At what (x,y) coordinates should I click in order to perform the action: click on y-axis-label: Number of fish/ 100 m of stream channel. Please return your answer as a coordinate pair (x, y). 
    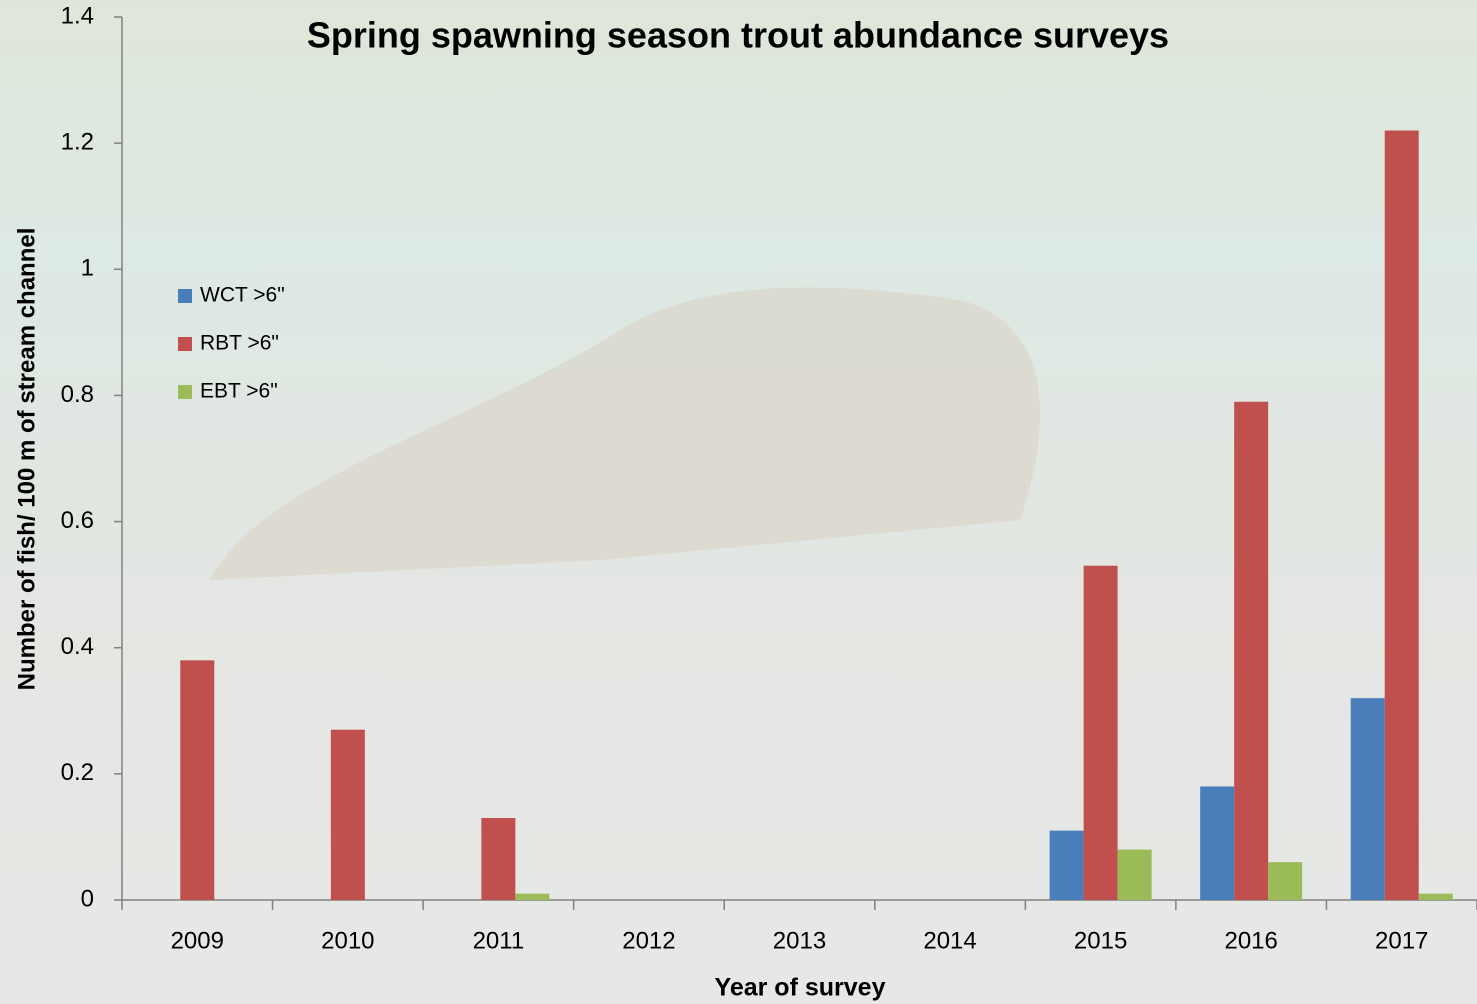
    Looking at the image, I should click on (26, 459).